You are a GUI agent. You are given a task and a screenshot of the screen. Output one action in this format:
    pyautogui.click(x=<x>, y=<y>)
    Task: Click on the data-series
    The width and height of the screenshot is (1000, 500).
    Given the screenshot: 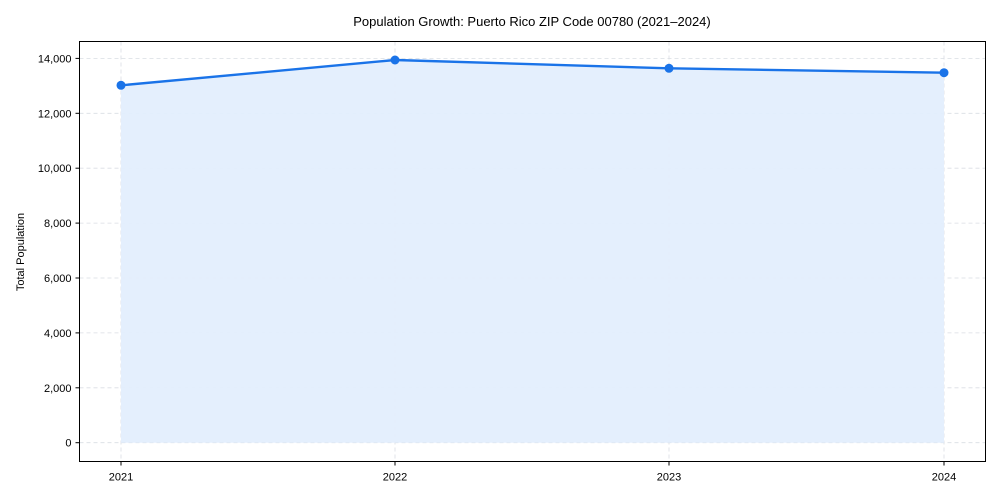 What is the action you would take?
    pyautogui.click(x=532, y=72)
    